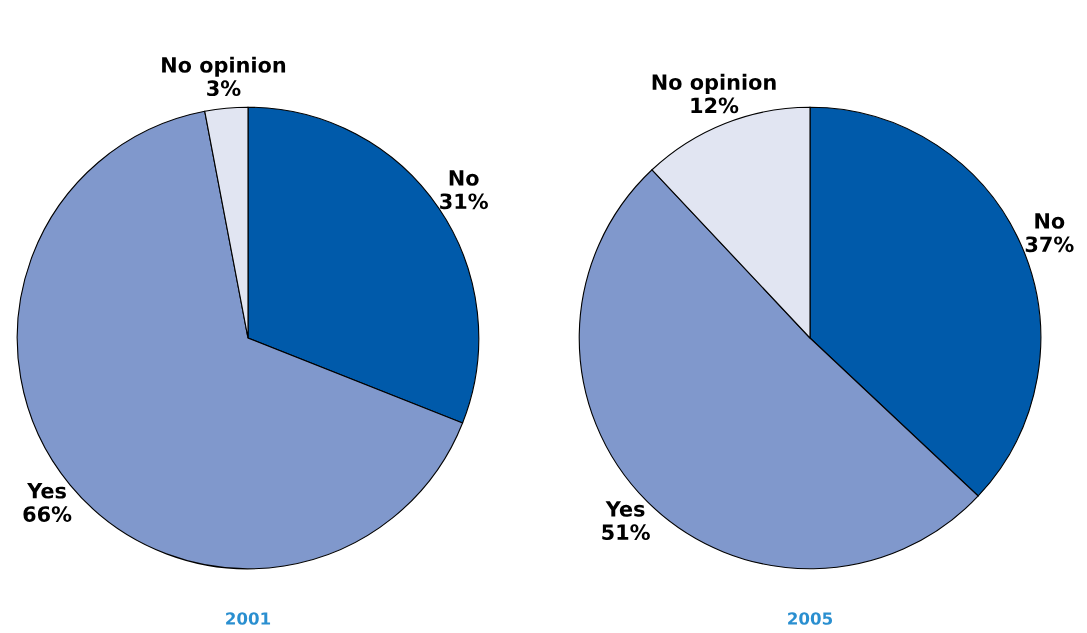 This screenshot has height=633, width=1087. Describe the element at coordinates (626, 532) in the screenshot. I see `data-label: 51%` at that location.